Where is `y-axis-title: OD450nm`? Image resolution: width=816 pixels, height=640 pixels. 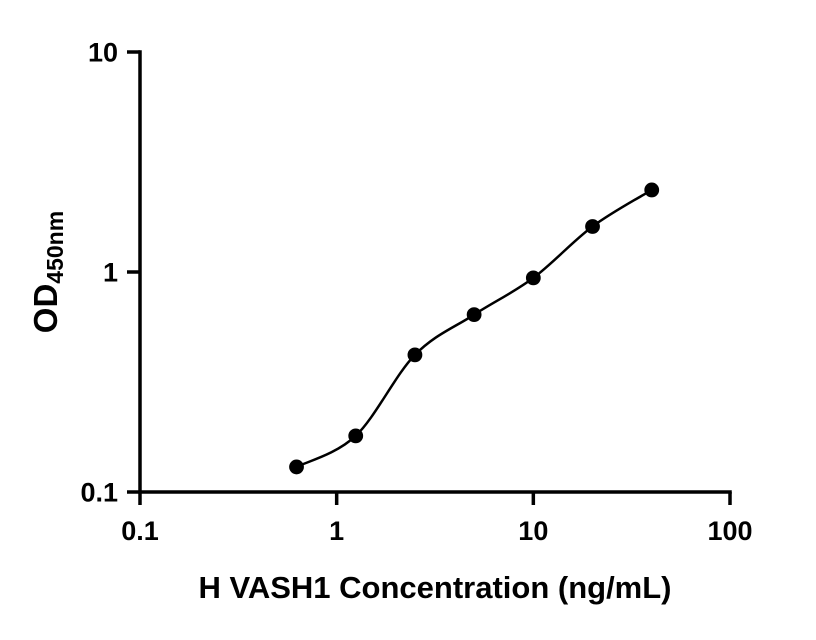
y-axis-title: OD450nm is located at coordinates (47, 272).